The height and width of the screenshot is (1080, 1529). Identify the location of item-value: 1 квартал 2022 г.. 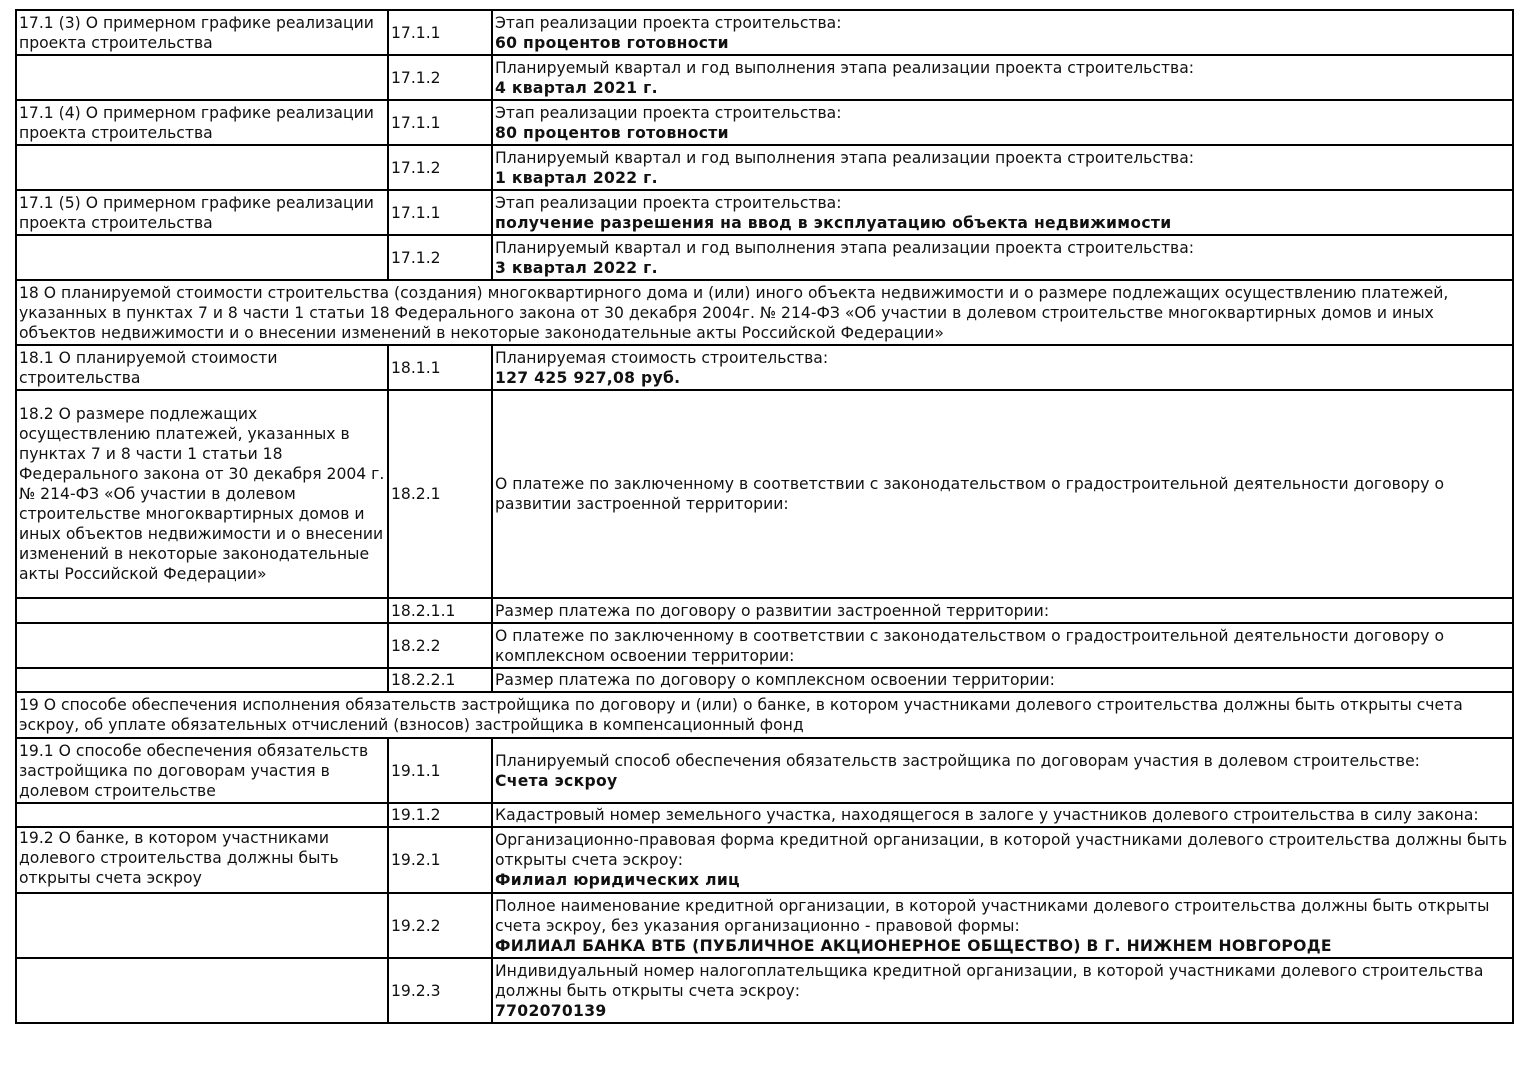
(576, 177).